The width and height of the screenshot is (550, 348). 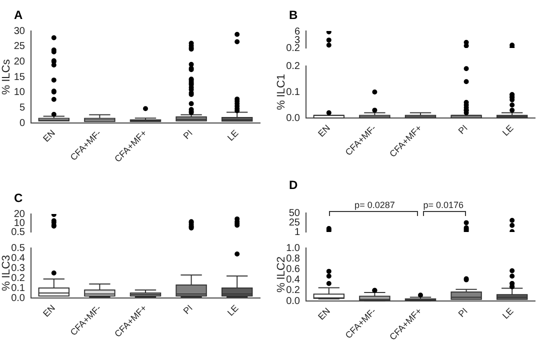 I want to click on text: p= 0.0176, so click(x=443, y=205).